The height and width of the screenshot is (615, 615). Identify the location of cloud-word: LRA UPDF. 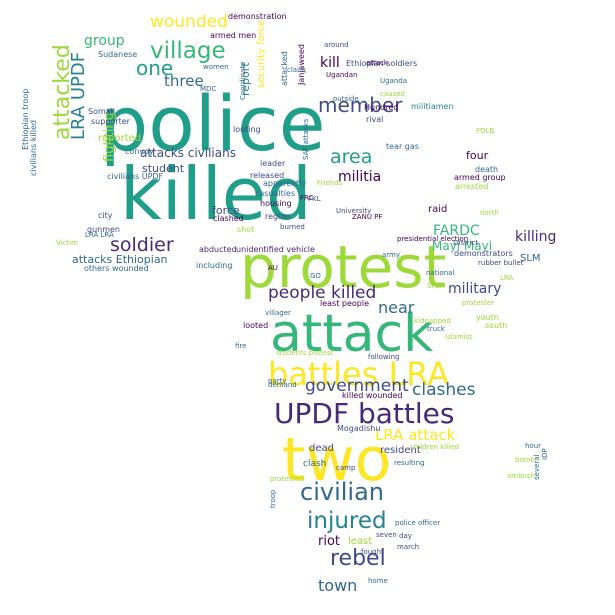
(78, 95).